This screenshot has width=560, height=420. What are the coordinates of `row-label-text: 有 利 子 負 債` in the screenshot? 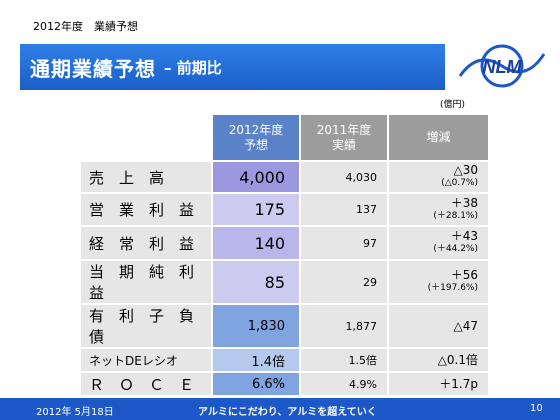 It's located at (149, 326).